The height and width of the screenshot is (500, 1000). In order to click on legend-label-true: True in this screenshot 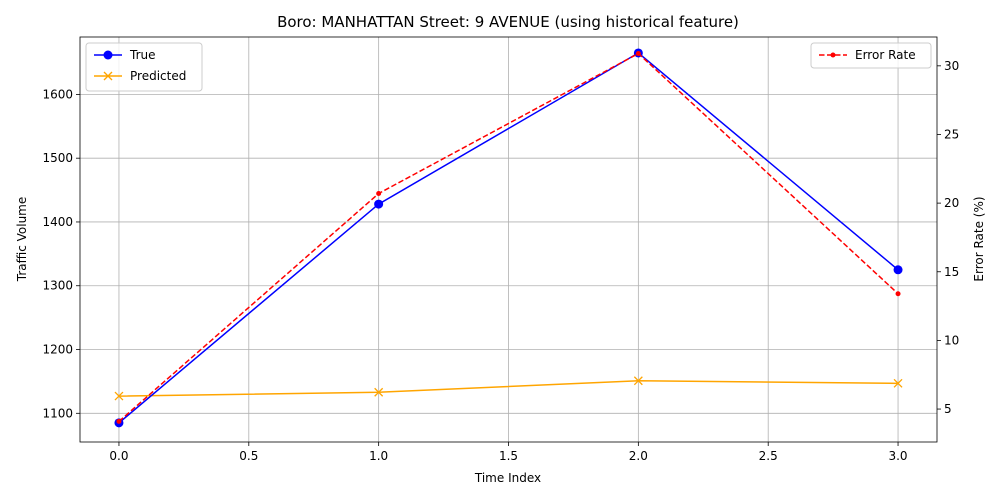, I will do `click(142, 55)`.